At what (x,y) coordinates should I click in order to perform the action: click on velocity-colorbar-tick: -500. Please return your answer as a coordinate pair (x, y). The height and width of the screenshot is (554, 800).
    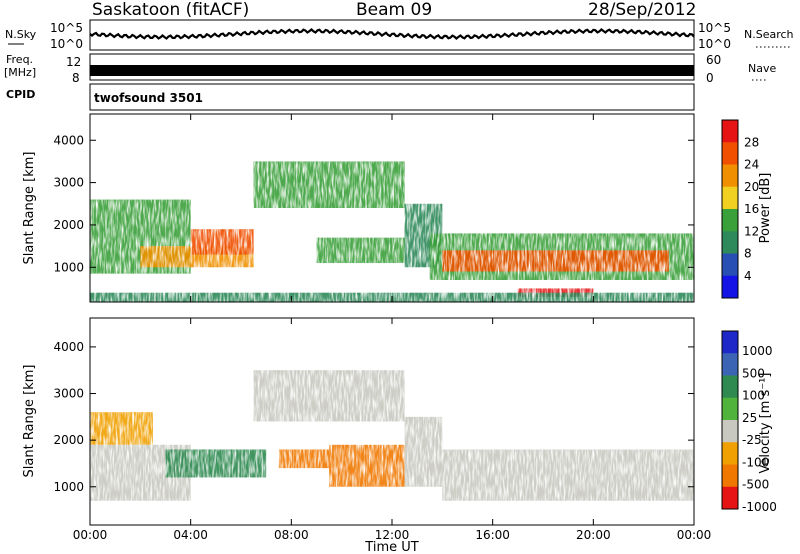
    Looking at the image, I should click on (755, 485).